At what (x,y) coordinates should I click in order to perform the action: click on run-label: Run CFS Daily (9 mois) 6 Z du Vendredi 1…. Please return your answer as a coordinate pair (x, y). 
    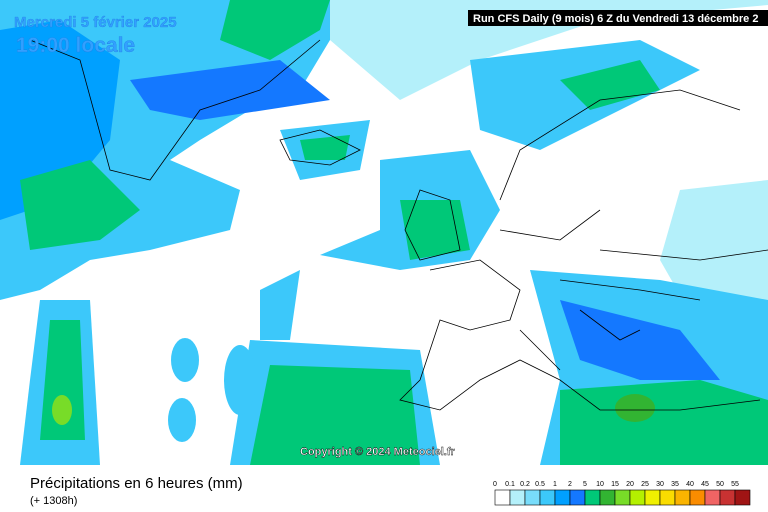
    Looking at the image, I should click on (615, 19).